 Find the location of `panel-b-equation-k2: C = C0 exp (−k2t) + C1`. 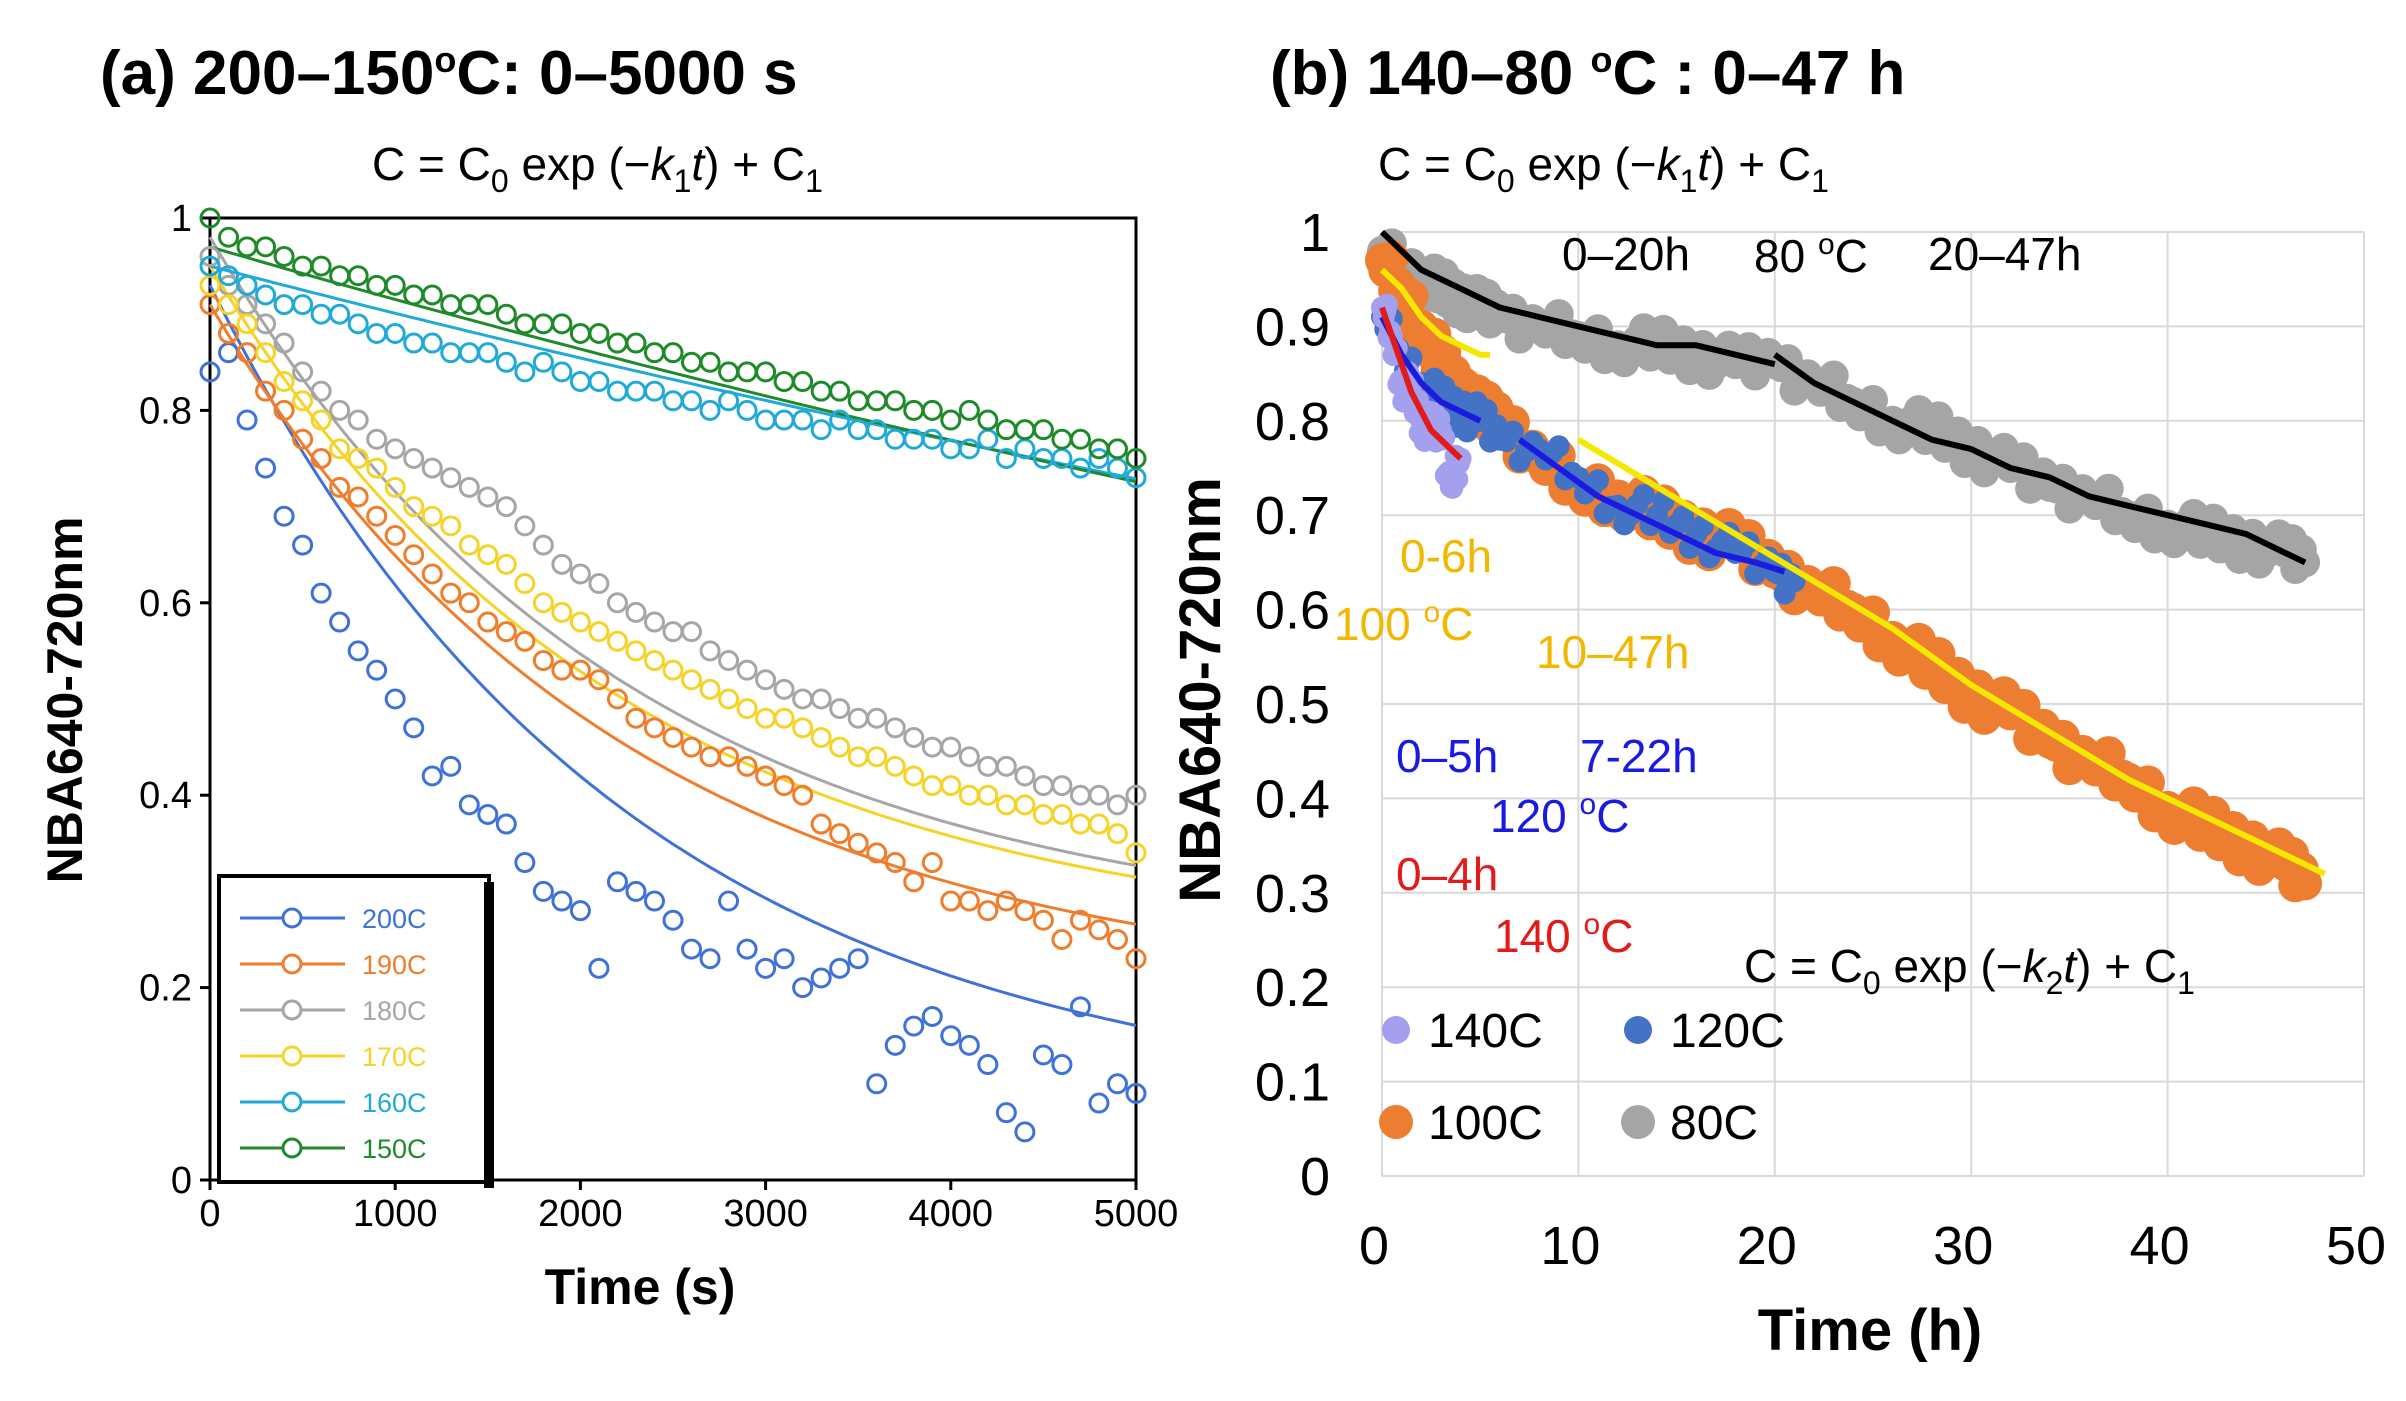

panel-b-equation-k2: C = C0 exp (−k2t) + C1 is located at coordinates (1969, 970).